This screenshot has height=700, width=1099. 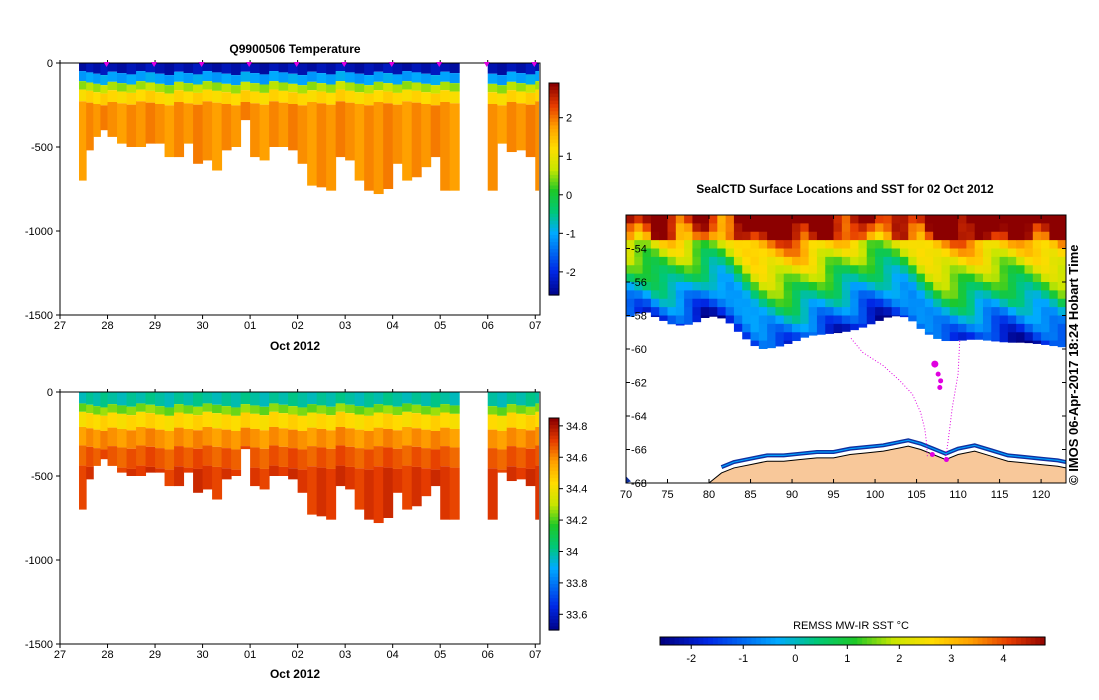 What do you see at coordinates (576, 458) in the screenshot?
I see `colorbar-tick-label: 34.6` at bounding box center [576, 458].